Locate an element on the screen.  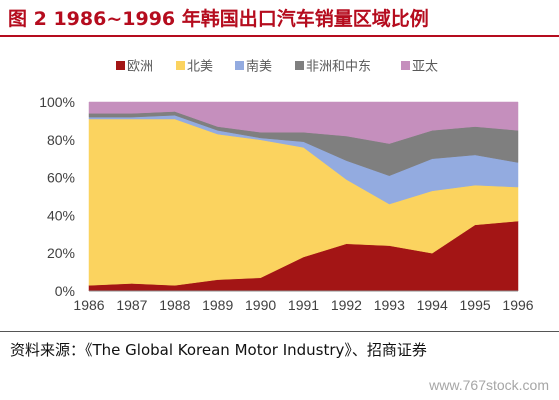
x-tick-label: 1989 is located at coordinates (217, 305).